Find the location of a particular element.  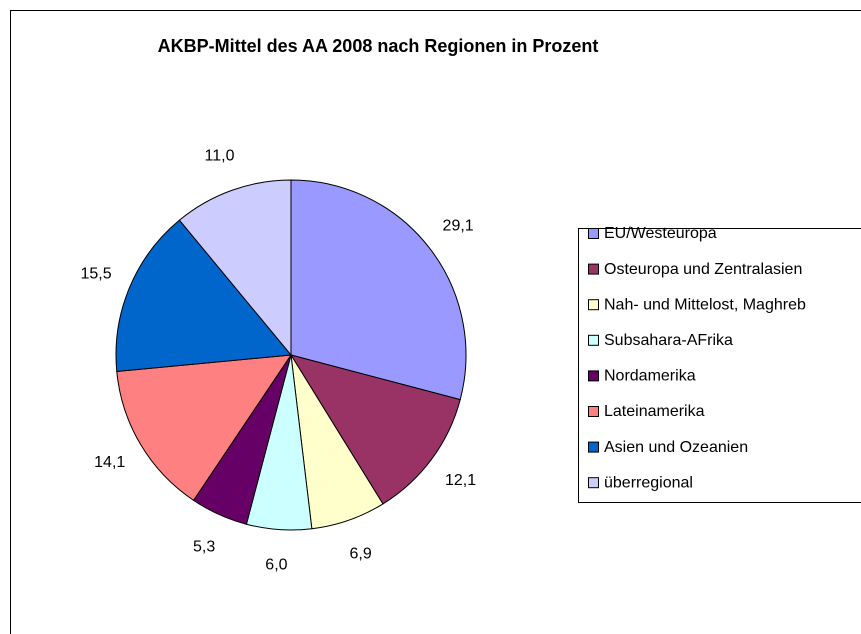

legend is located at coordinates (719, 365).